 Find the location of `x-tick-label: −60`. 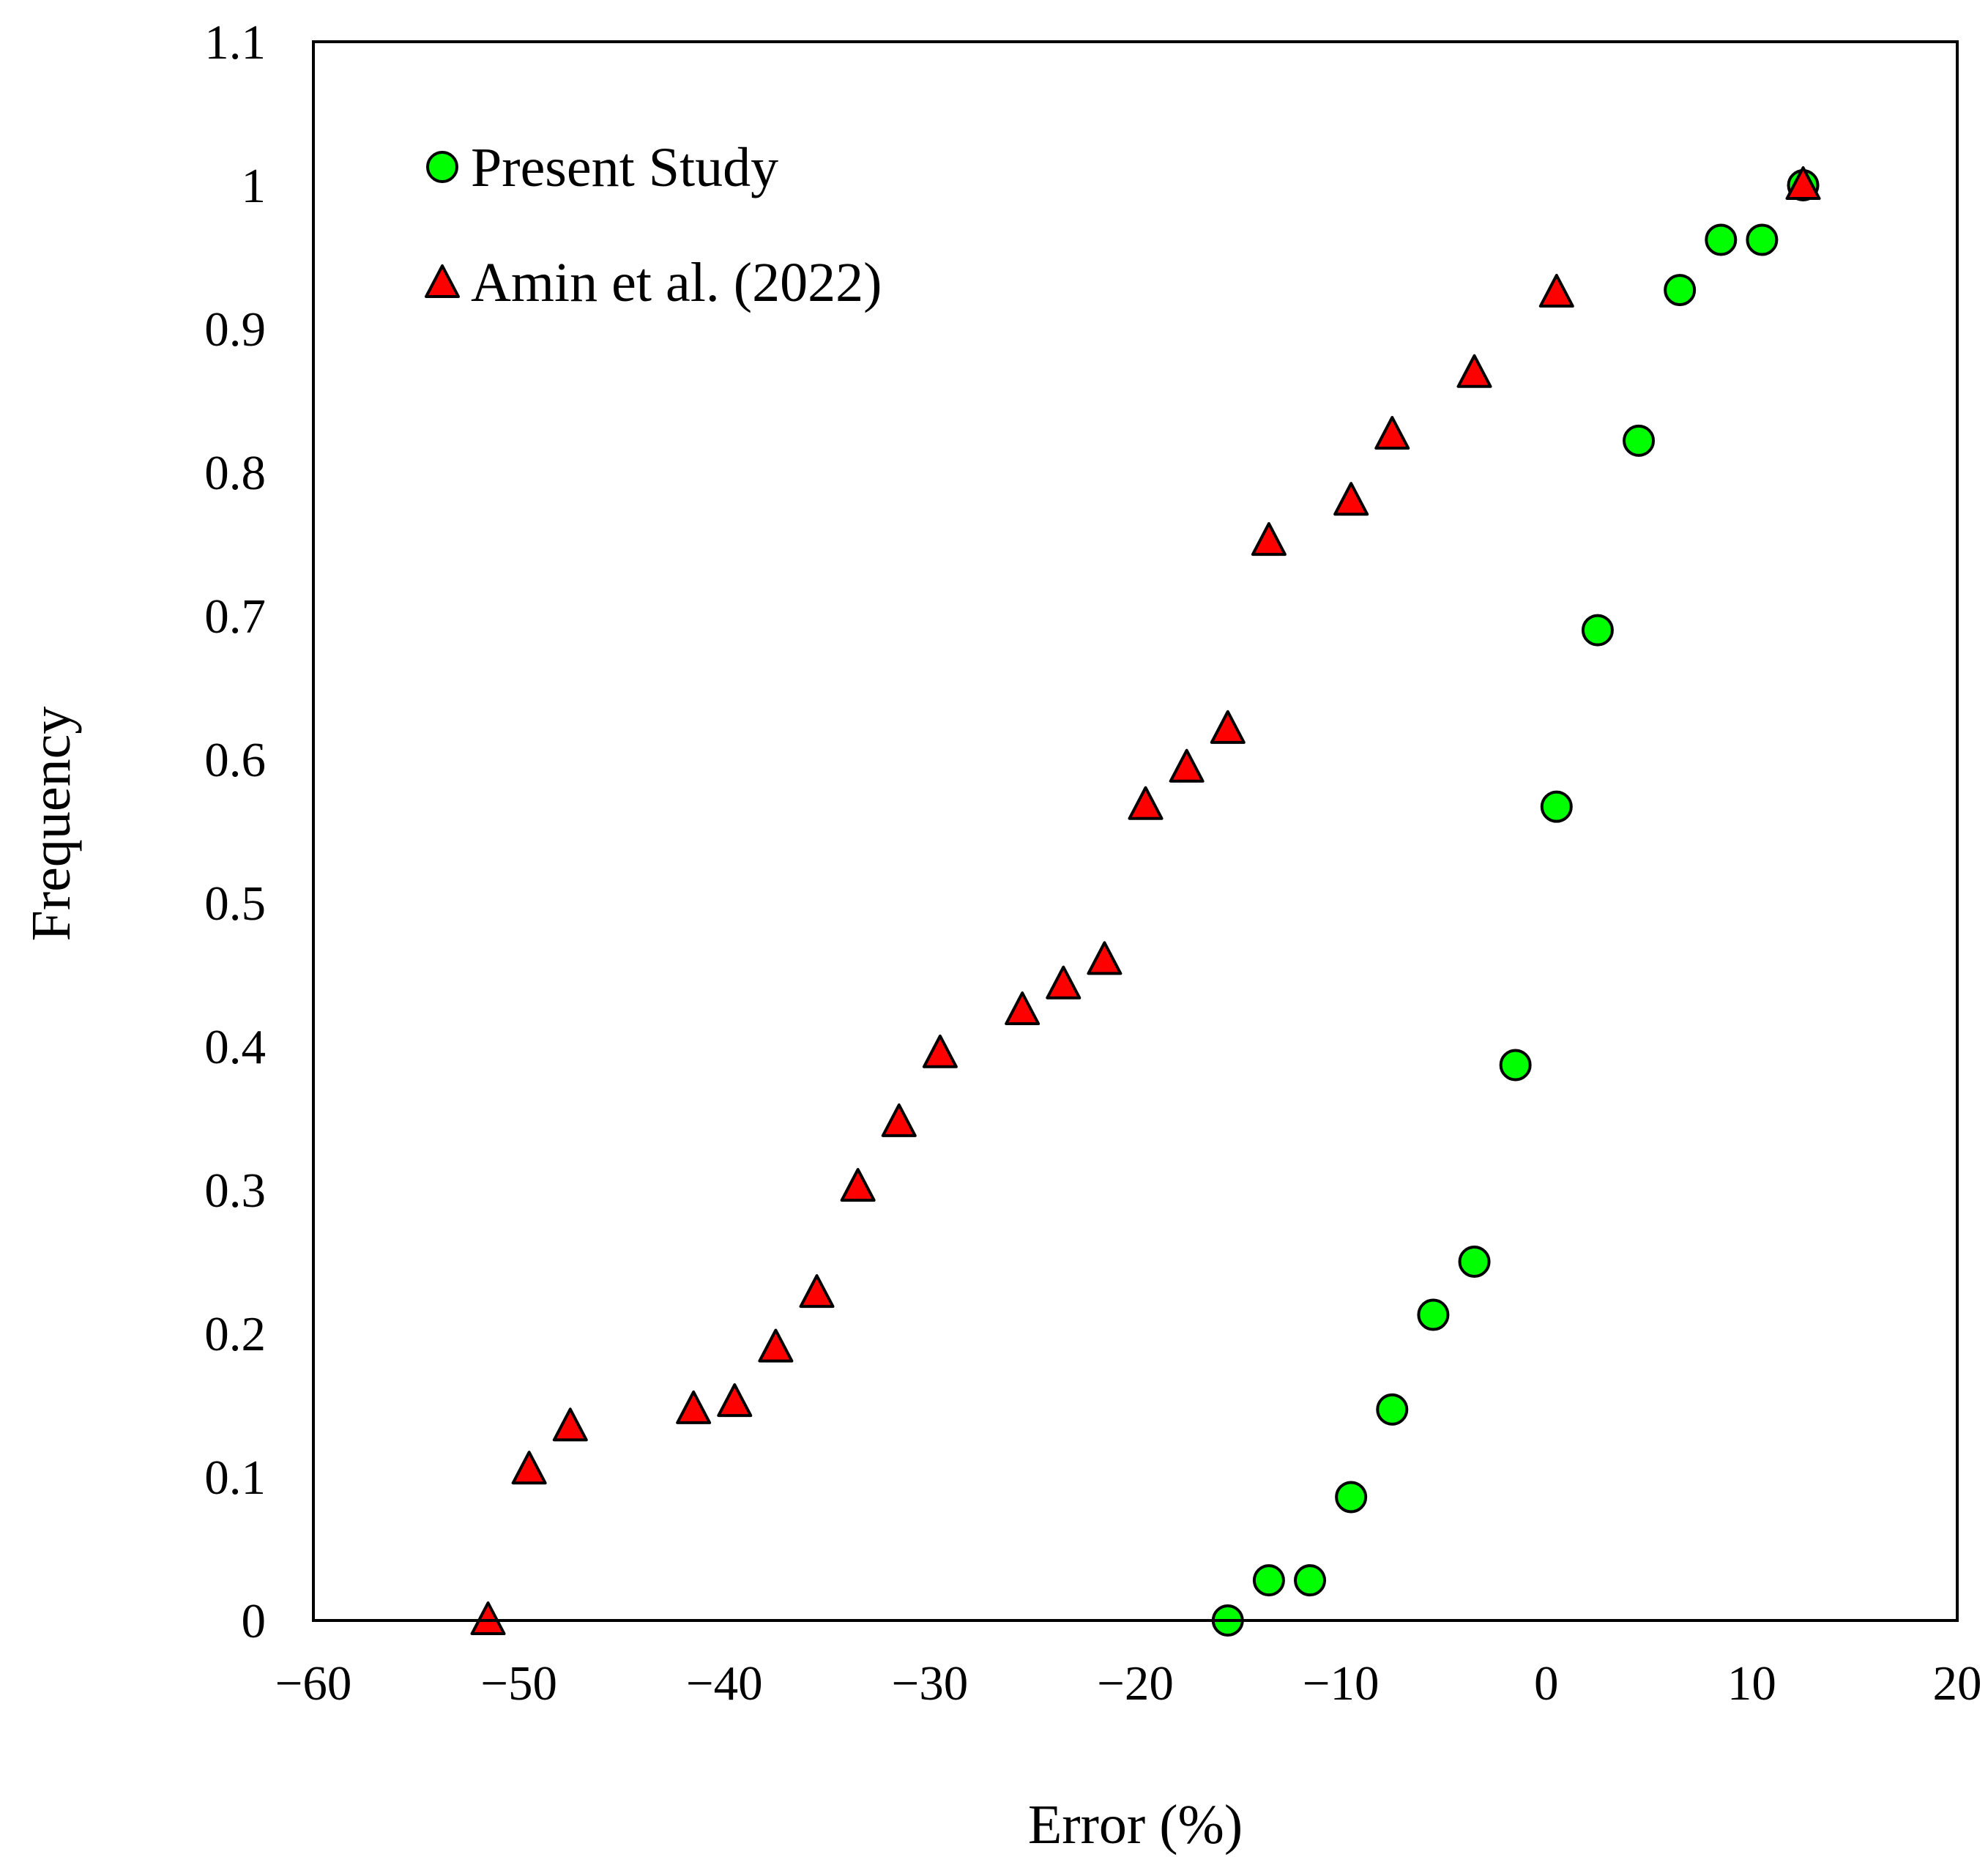

x-tick-label: −60 is located at coordinates (314, 1684).